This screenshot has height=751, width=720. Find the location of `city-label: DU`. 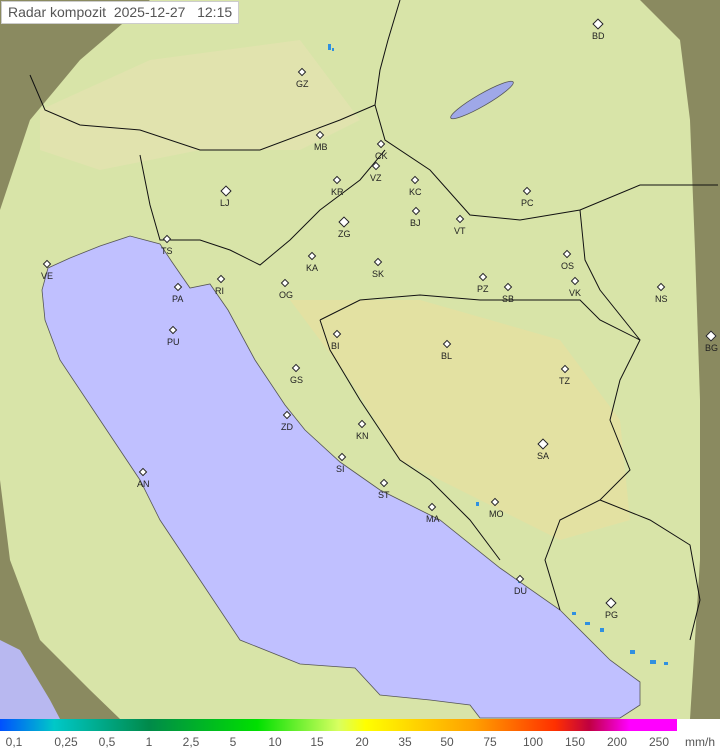

city-label: DU is located at coordinates (520, 591).